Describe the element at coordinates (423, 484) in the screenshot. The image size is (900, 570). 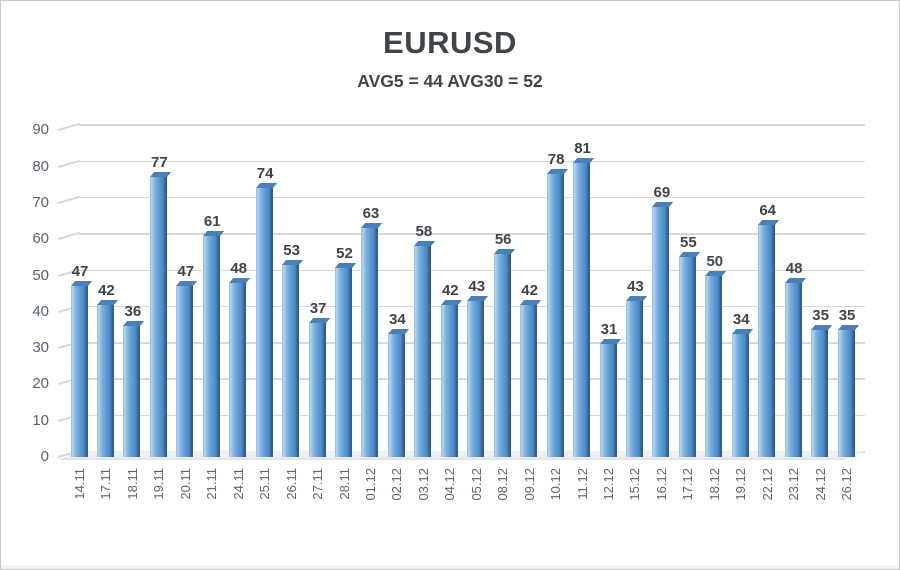
I see `x-axis-tick-label: 03.12` at that location.